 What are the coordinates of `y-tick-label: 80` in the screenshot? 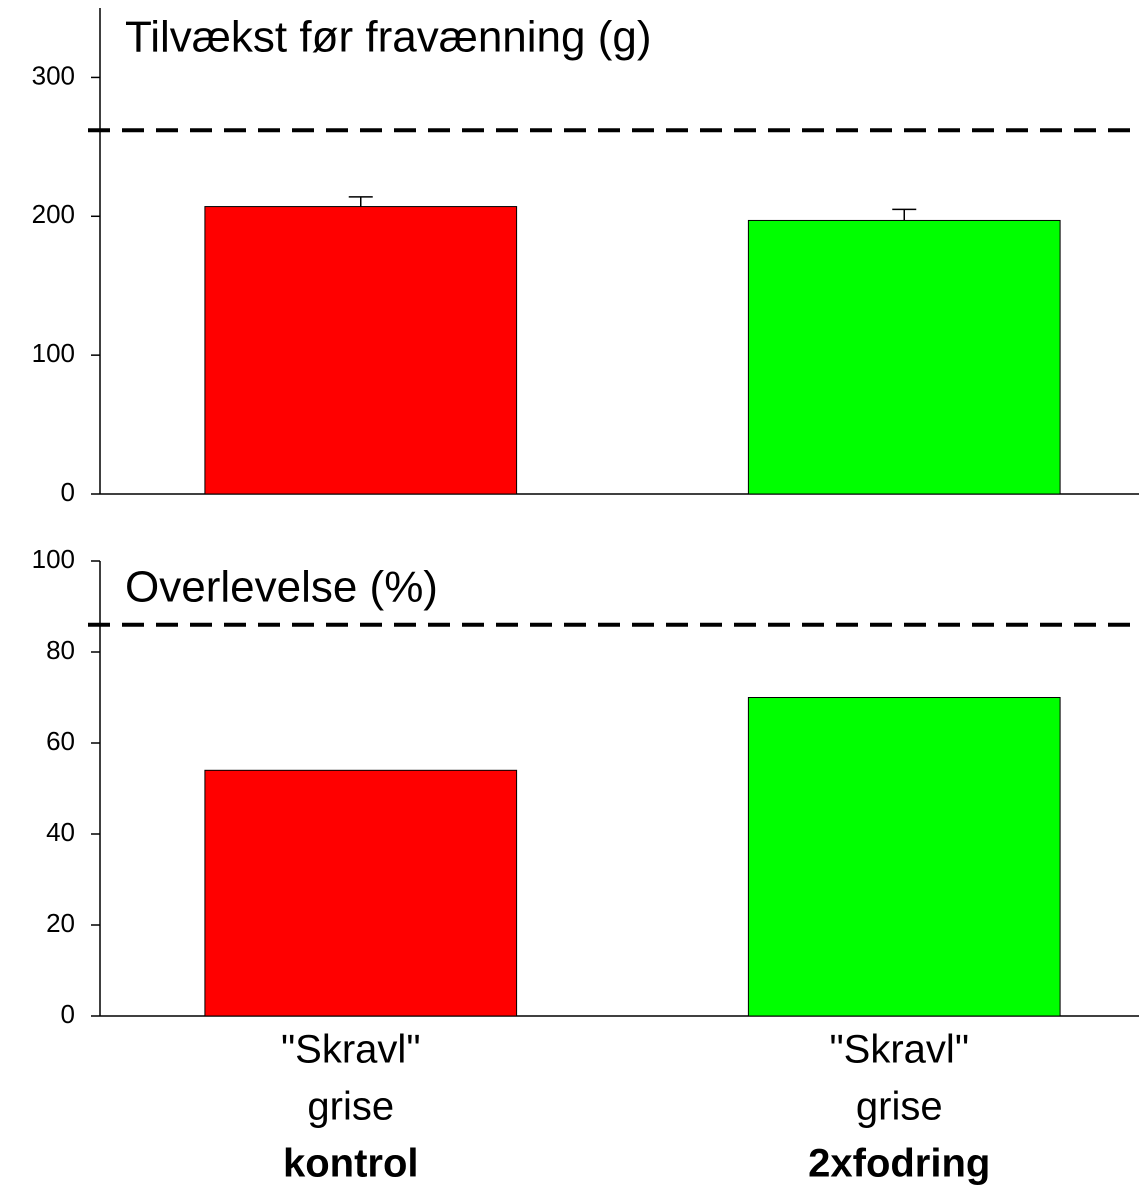 It's located at (60, 650).